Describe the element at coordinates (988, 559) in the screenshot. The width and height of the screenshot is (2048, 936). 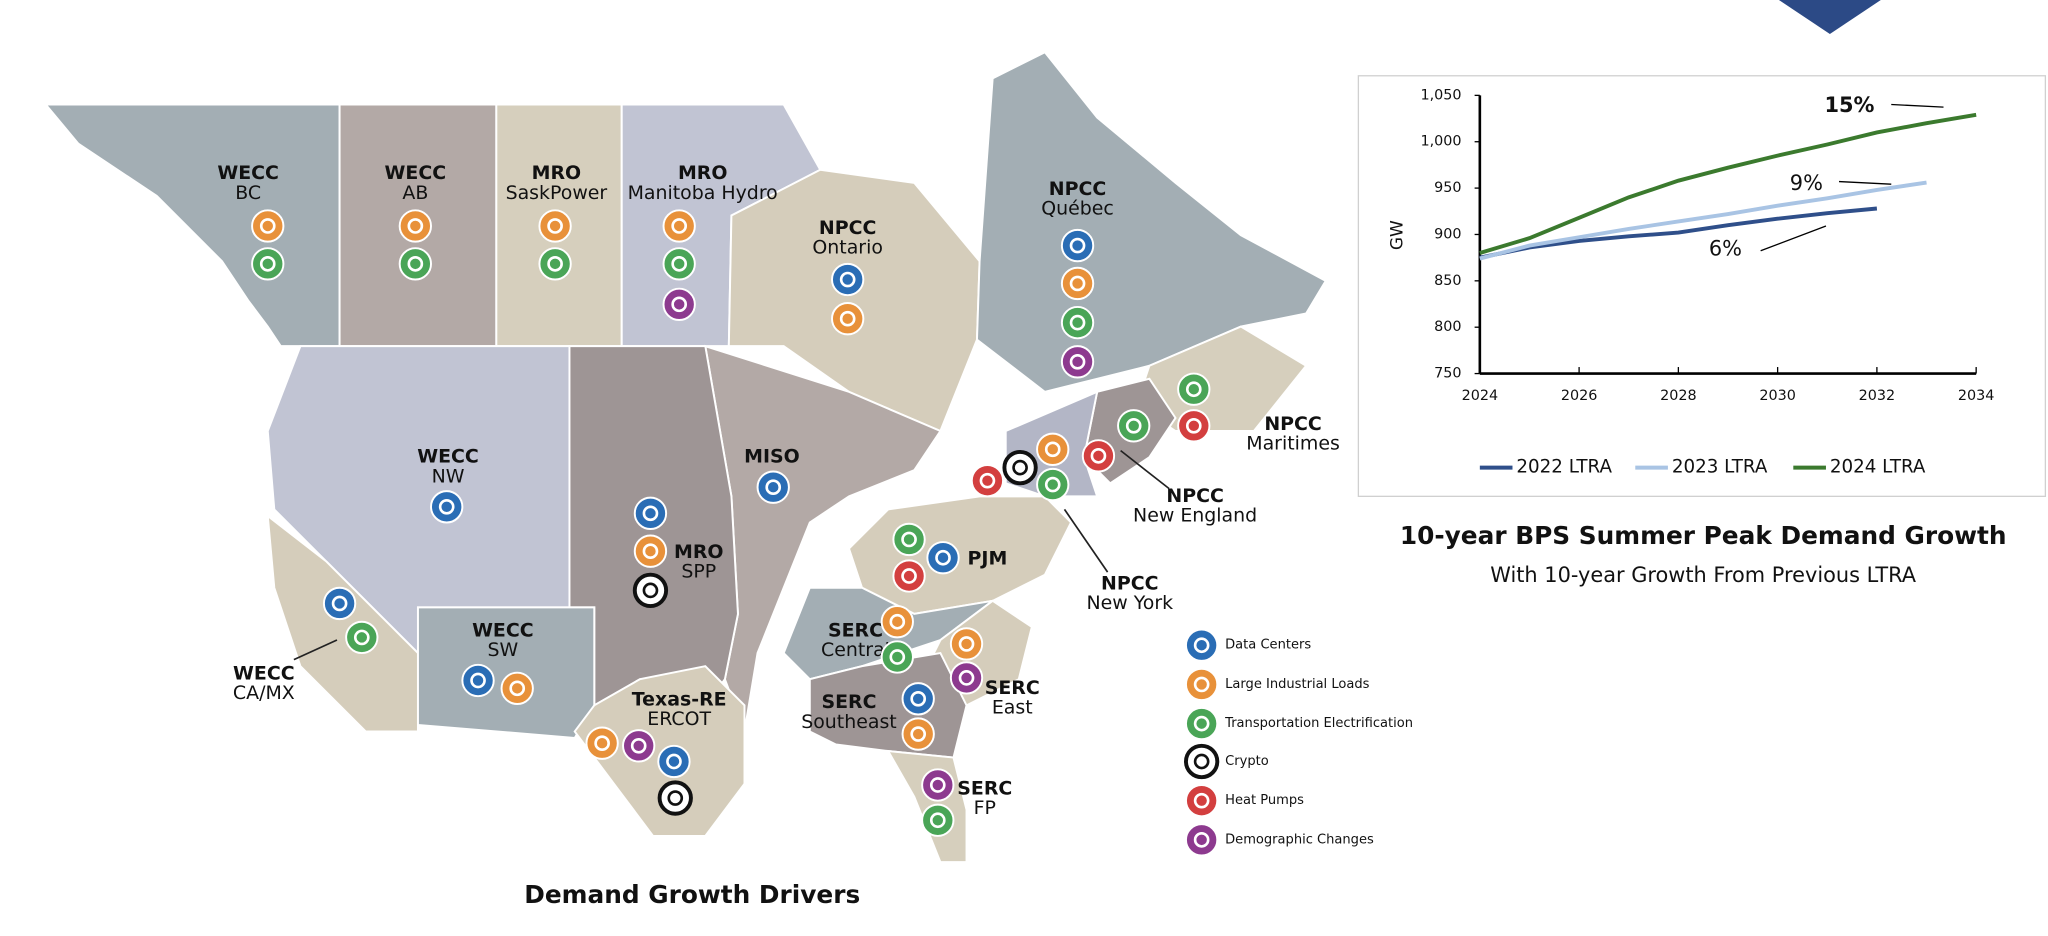
I see `region-name: PJM` at that location.